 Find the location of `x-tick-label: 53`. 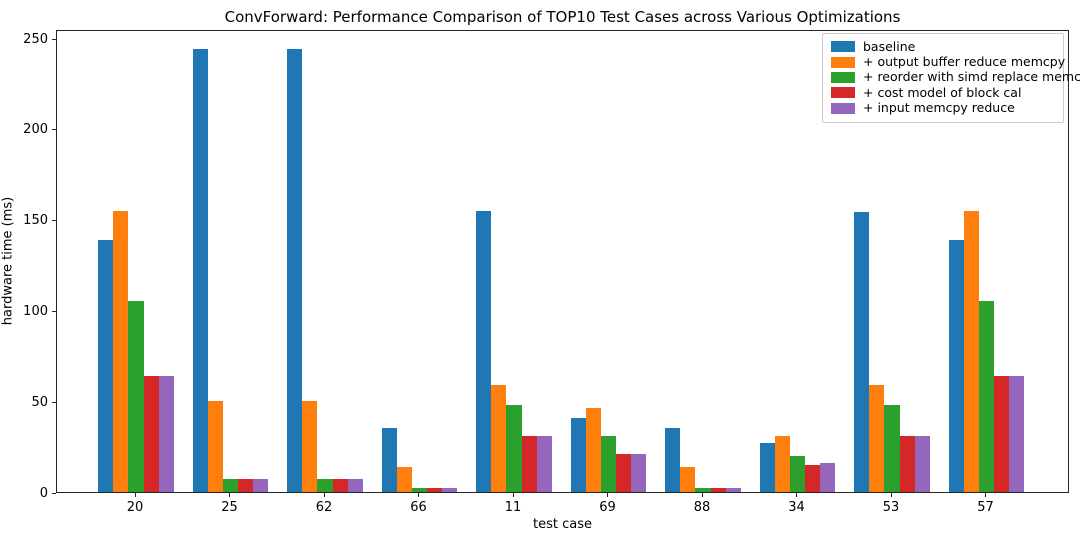

x-tick-label: 53 is located at coordinates (891, 507).